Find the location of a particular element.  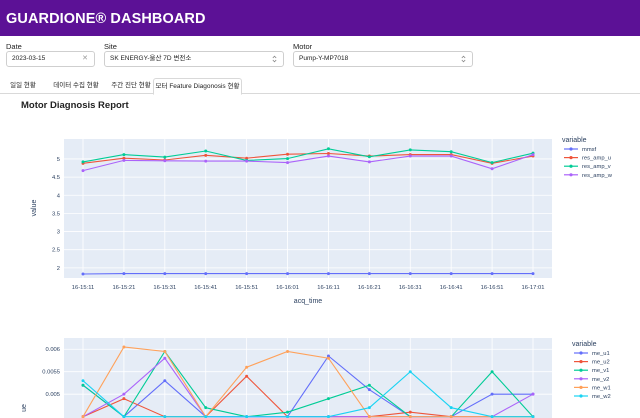

tab-daily-status: 일일 현황 is located at coordinates (23, 86).